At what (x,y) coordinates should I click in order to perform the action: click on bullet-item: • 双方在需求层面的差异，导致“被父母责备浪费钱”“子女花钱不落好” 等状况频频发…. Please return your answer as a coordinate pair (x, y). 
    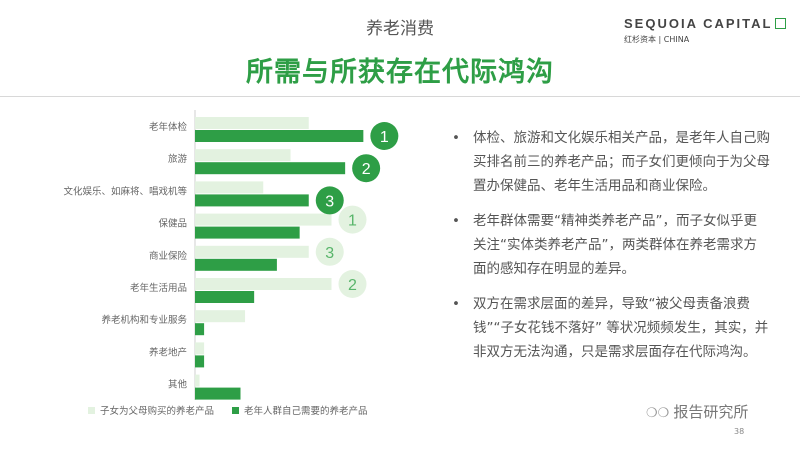
    Looking at the image, I should click on (611, 328).